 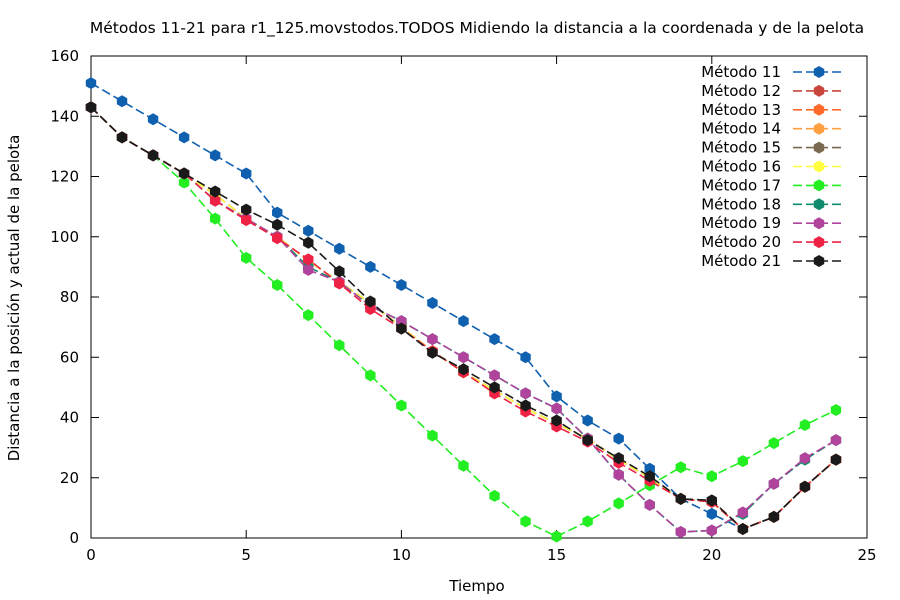 I want to click on legend-item: Método 20, so click(x=773, y=242).